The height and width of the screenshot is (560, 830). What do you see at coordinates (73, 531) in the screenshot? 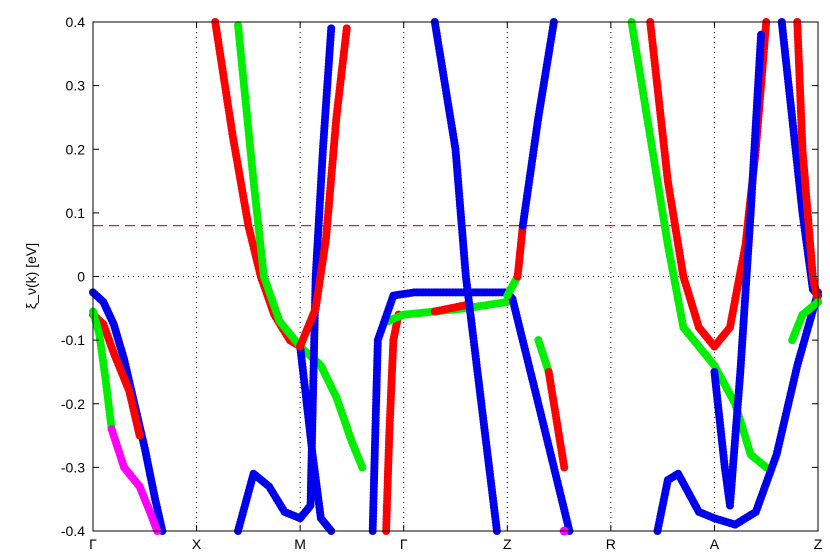
I see `y-tick-label: -0.4` at bounding box center [73, 531].